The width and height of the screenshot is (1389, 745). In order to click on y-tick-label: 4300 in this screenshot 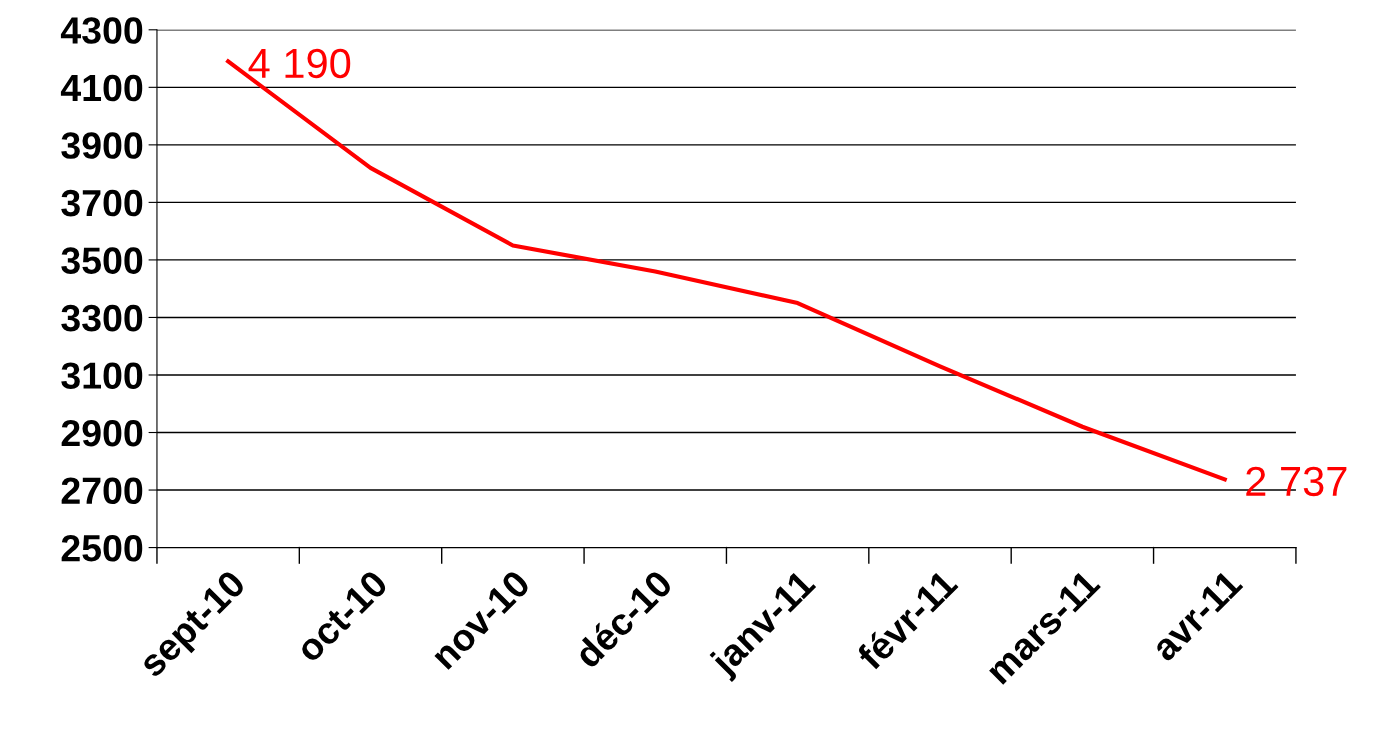, I will do `click(101, 30)`.